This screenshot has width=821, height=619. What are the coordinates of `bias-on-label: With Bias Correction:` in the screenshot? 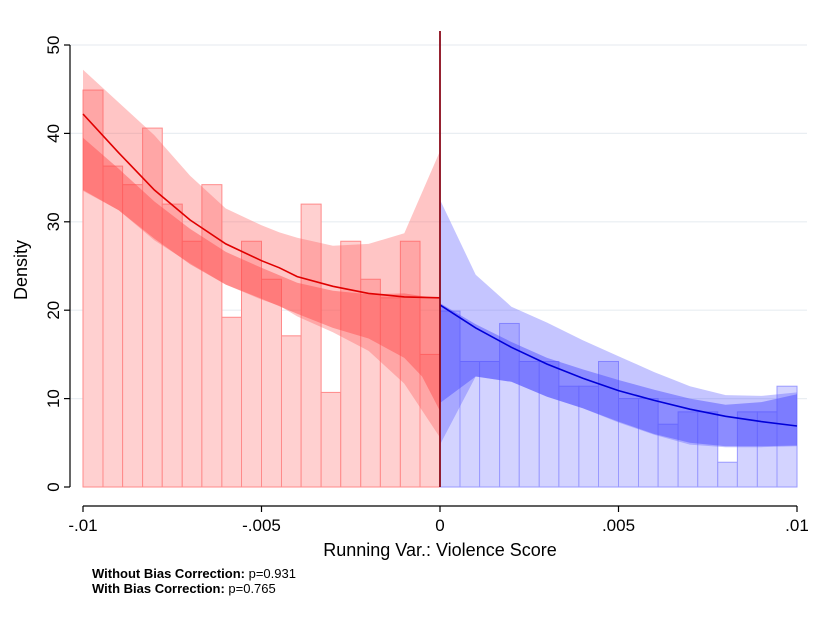 It's located at (158, 588).